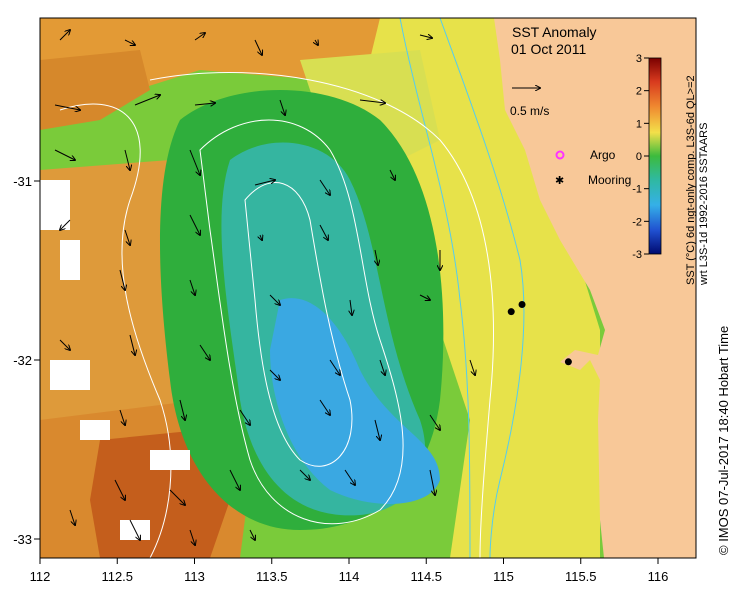 The image size is (739, 592). What do you see at coordinates (637, 255) in the screenshot?
I see `colorbar-tick-label: -3` at bounding box center [637, 255].